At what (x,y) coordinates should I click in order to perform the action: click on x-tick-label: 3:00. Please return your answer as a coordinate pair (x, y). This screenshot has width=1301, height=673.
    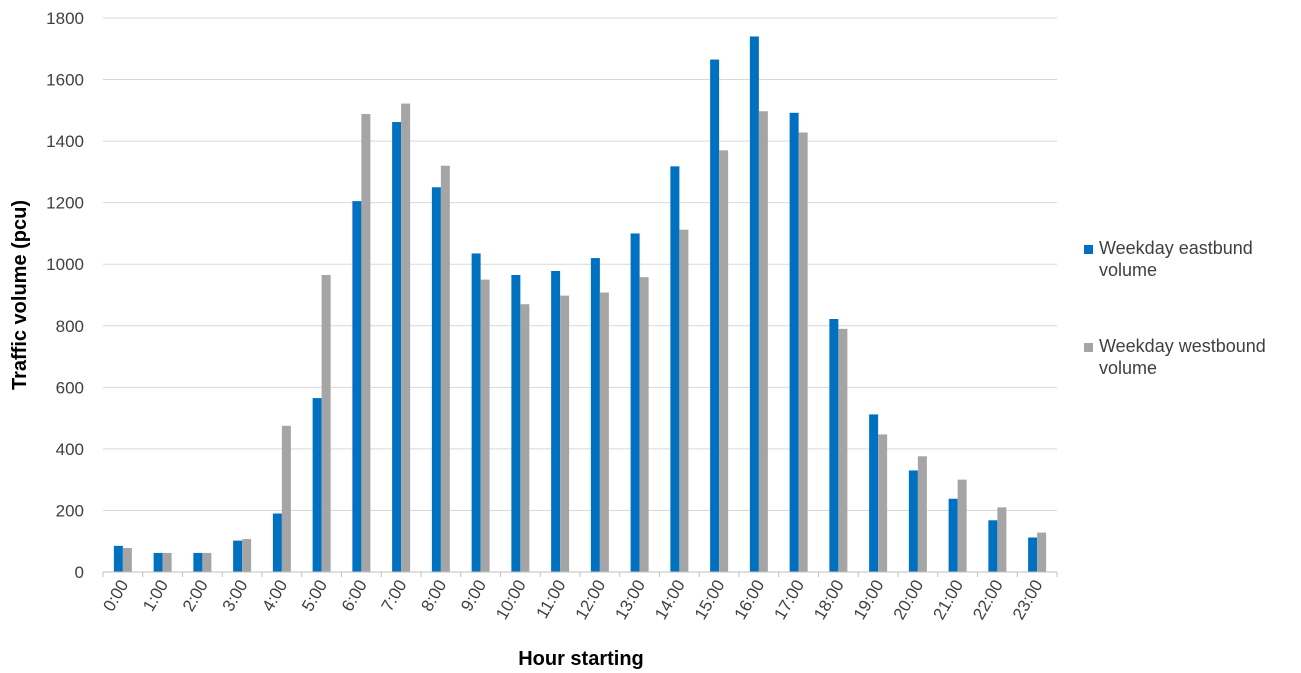
    Looking at the image, I should click on (235, 596).